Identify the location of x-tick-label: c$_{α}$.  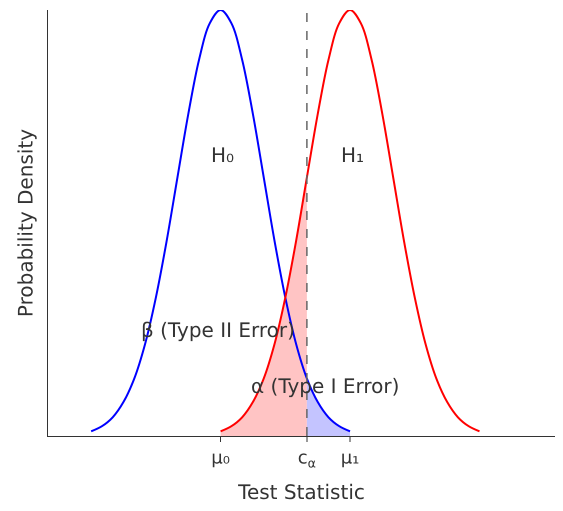
(307, 459).